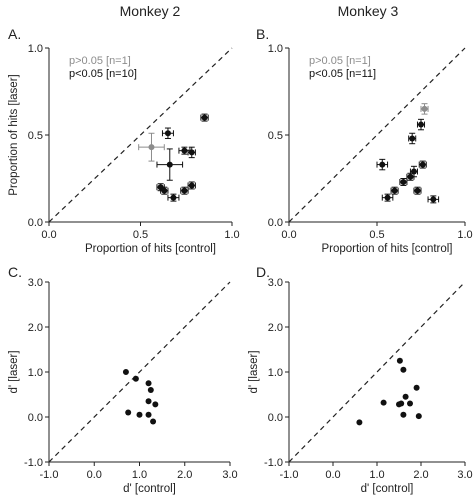  What do you see at coordinates (48, 235) in the screenshot?
I see `panel-a-x-tick-label: 0.0` at bounding box center [48, 235].